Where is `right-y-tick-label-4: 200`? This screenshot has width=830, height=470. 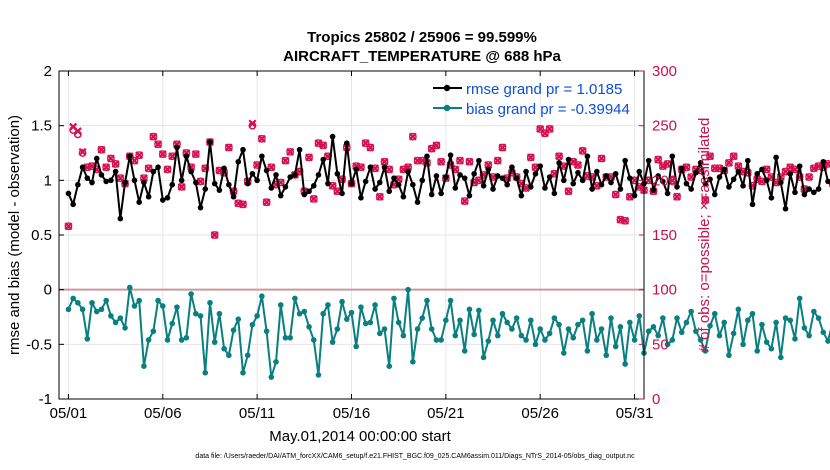 right-y-tick-label-4: 200 is located at coordinates (664, 180).